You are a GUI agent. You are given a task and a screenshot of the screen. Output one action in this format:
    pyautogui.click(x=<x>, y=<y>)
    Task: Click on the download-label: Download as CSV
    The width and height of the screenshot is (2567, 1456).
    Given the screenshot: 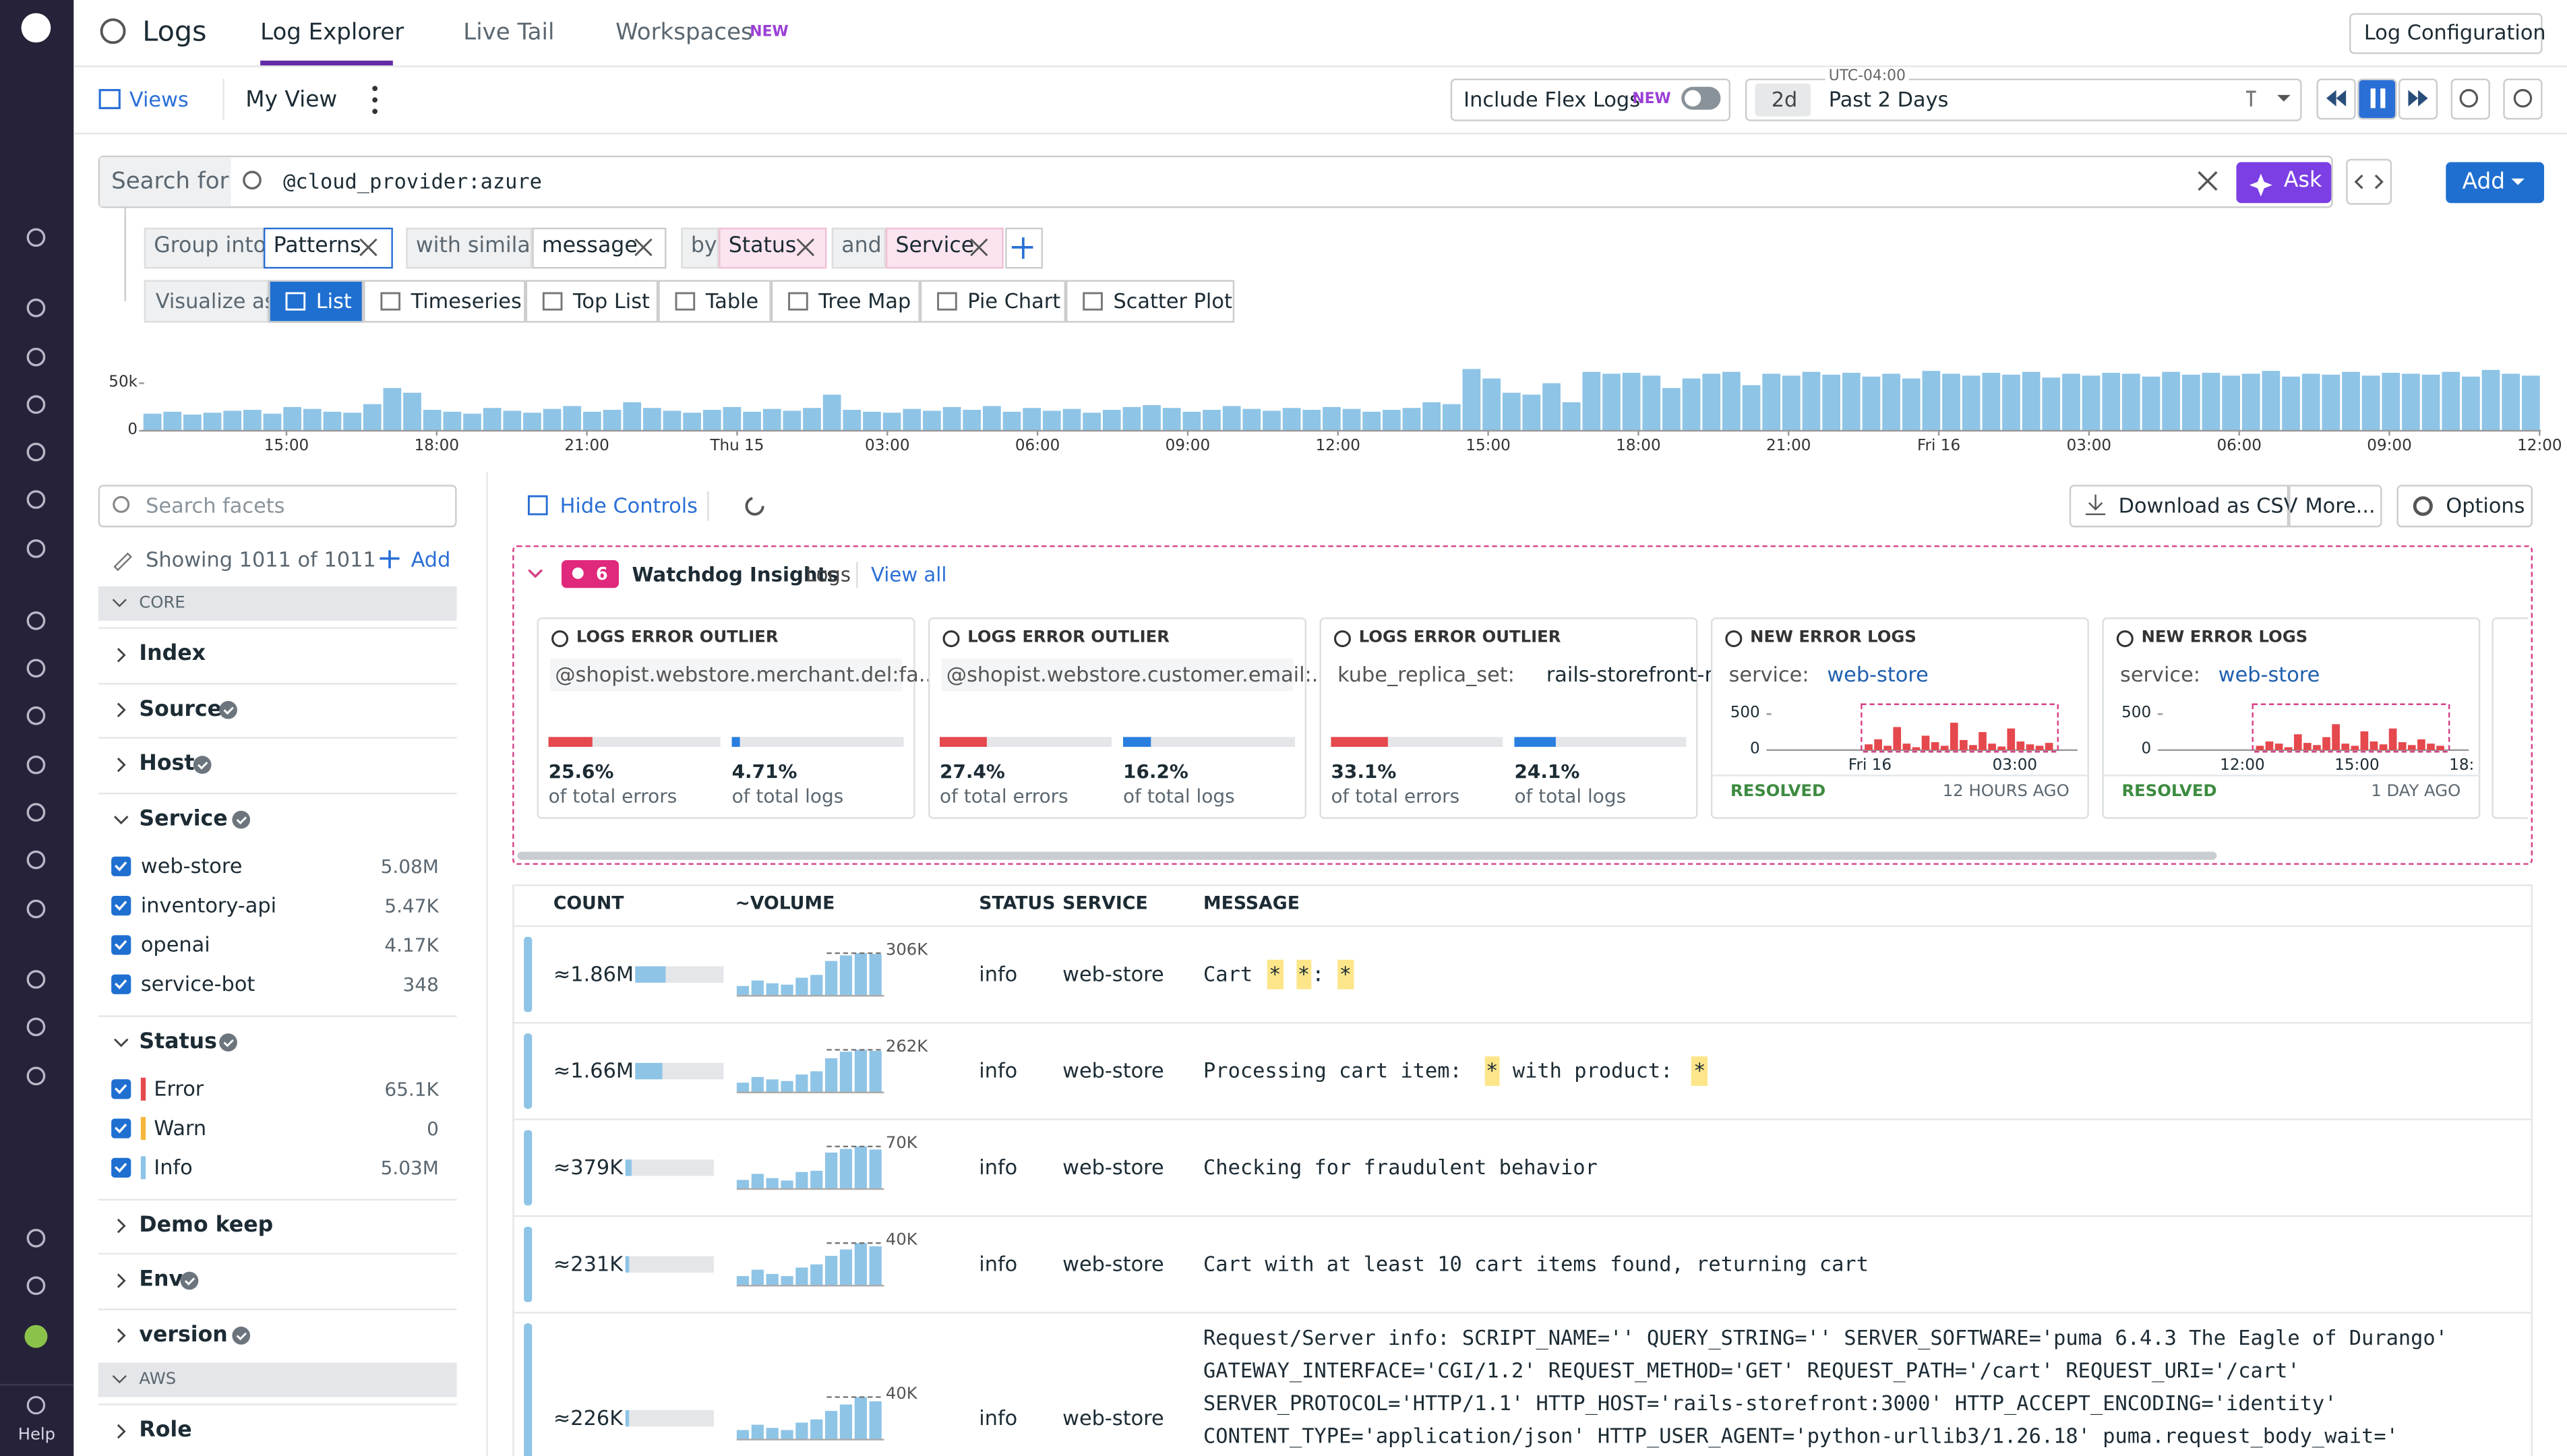 What is the action you would take?
    pyautogui.click(x=2208, y=505)
    